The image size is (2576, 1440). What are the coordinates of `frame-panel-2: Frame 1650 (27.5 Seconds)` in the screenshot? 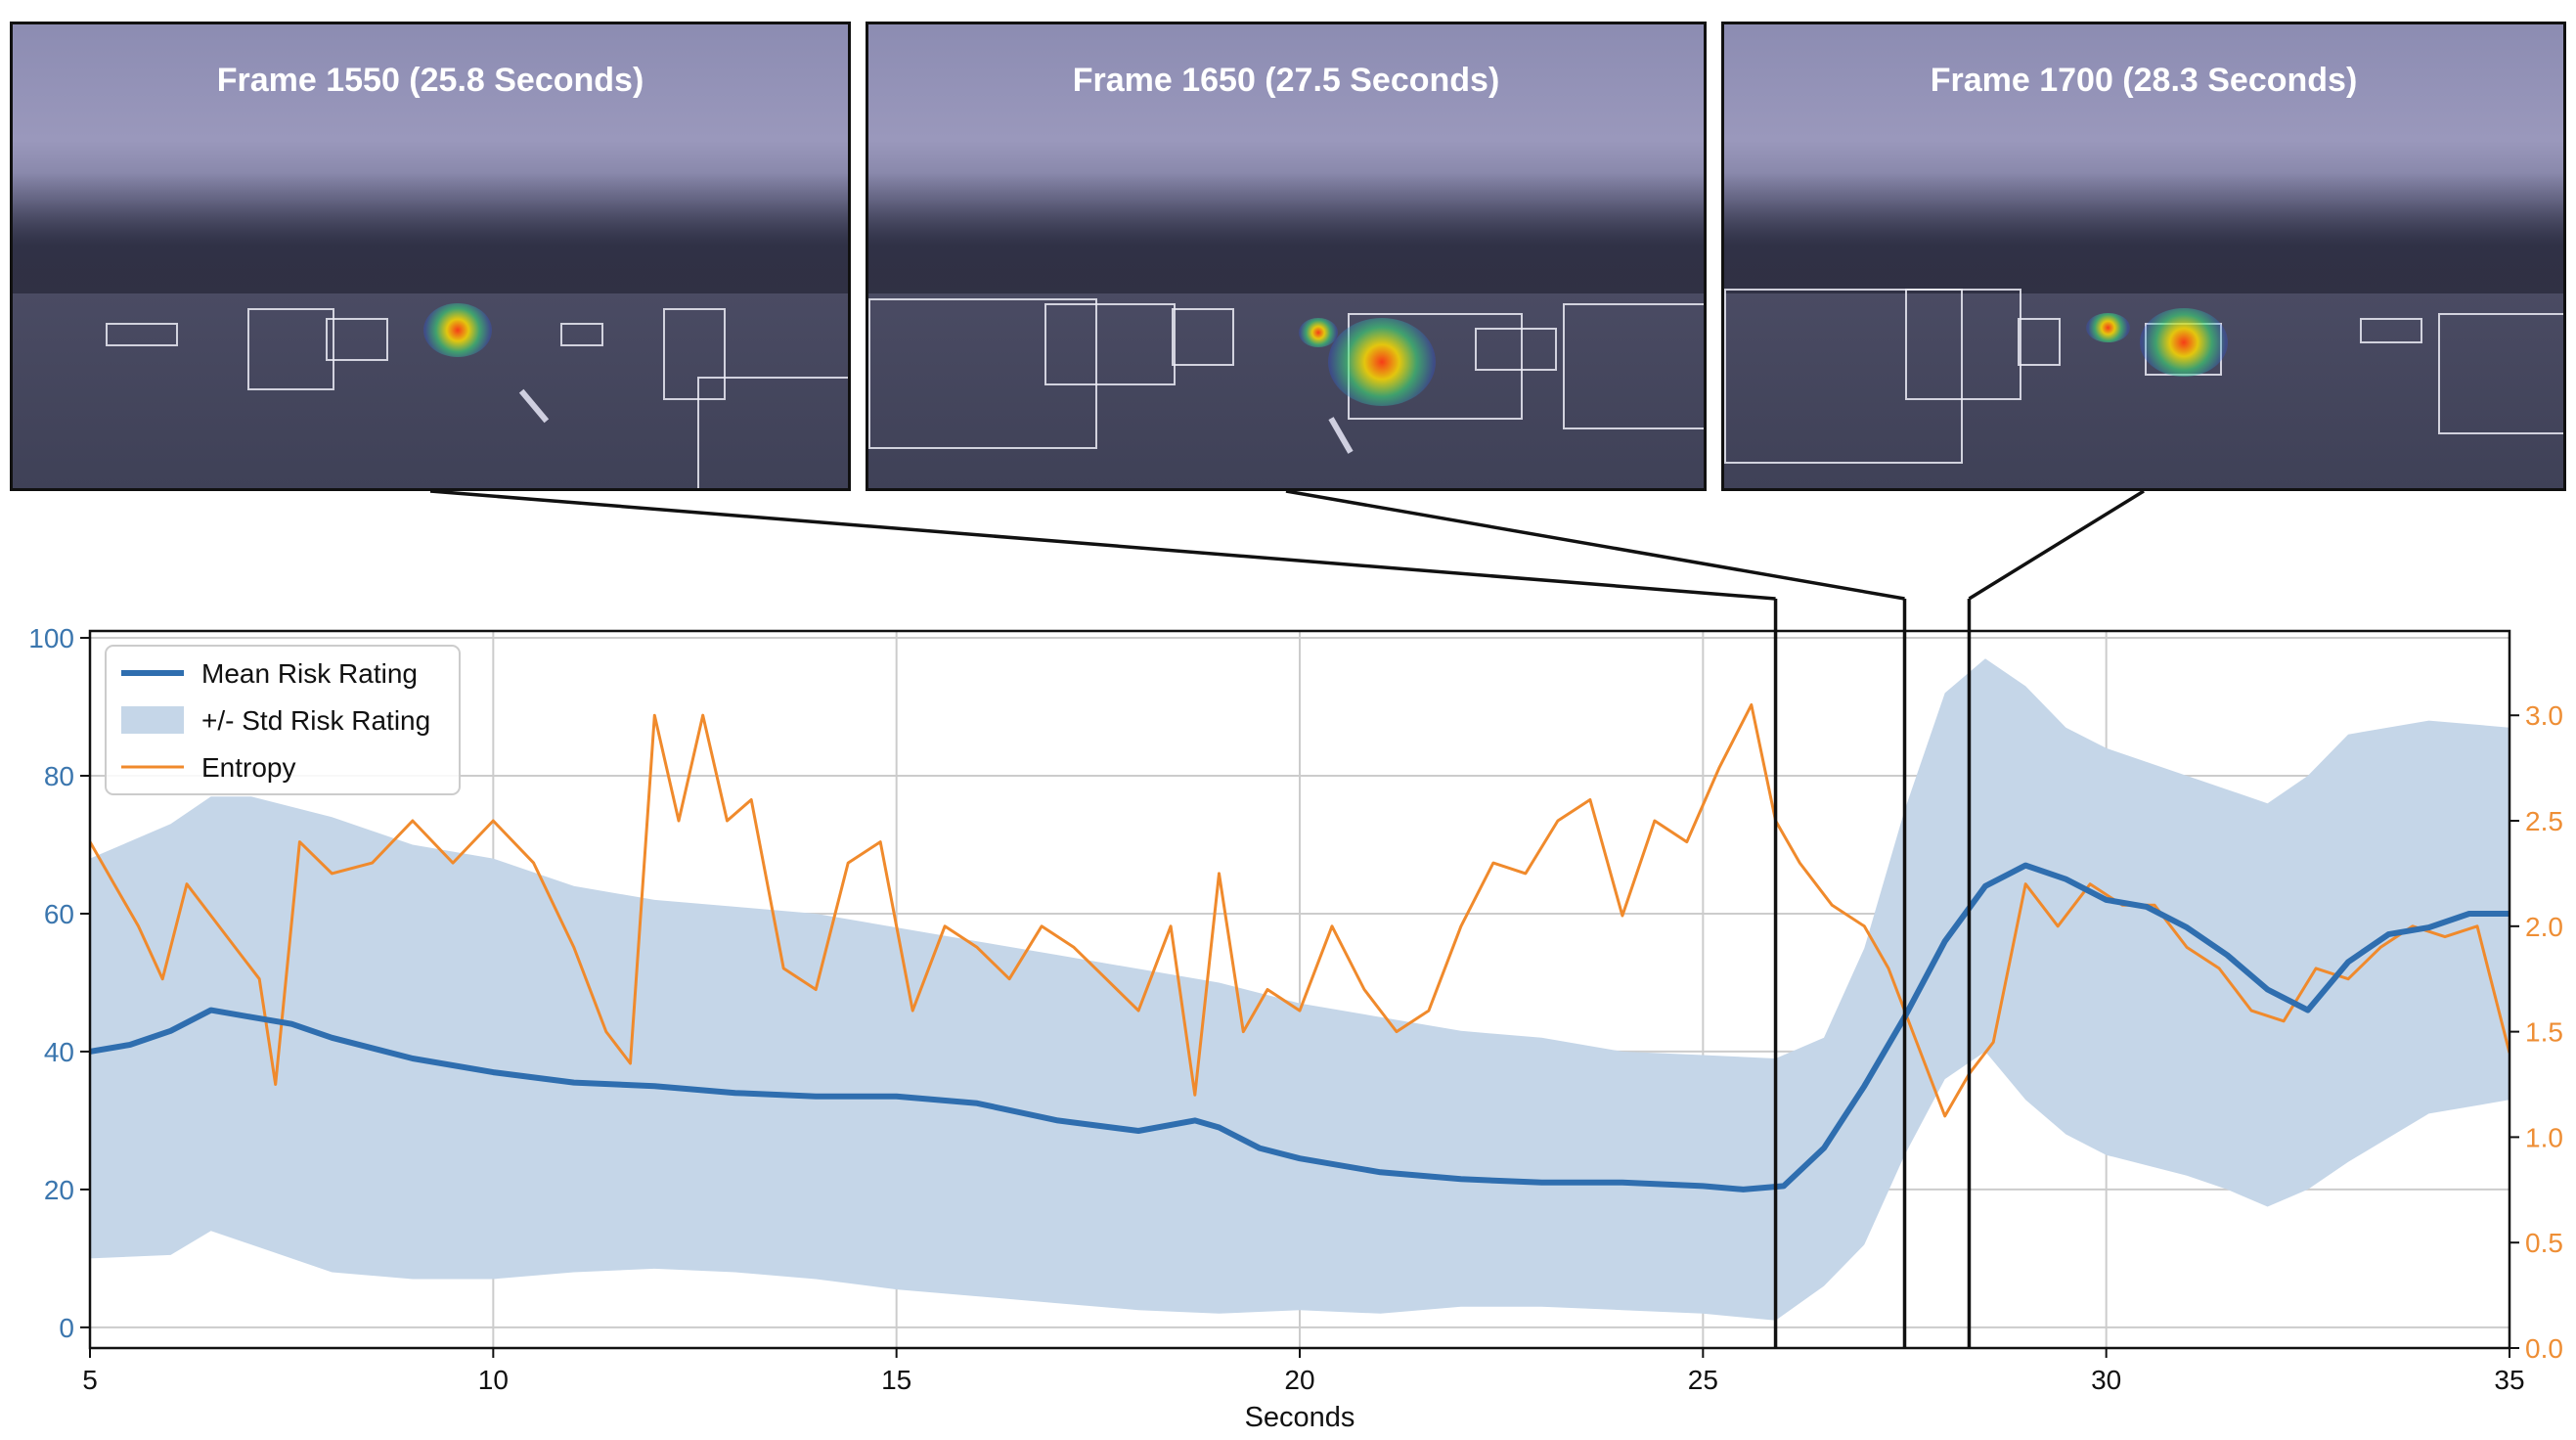 It's located at (1286, 256).